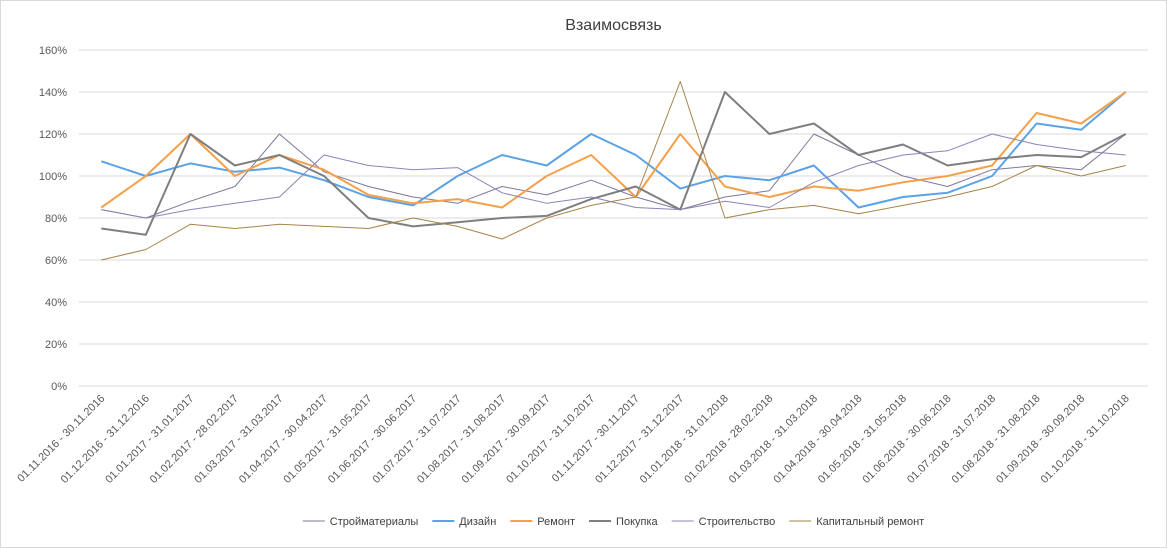  I want to click on legend-item: Капитальный ремонт, so click(856, 522).